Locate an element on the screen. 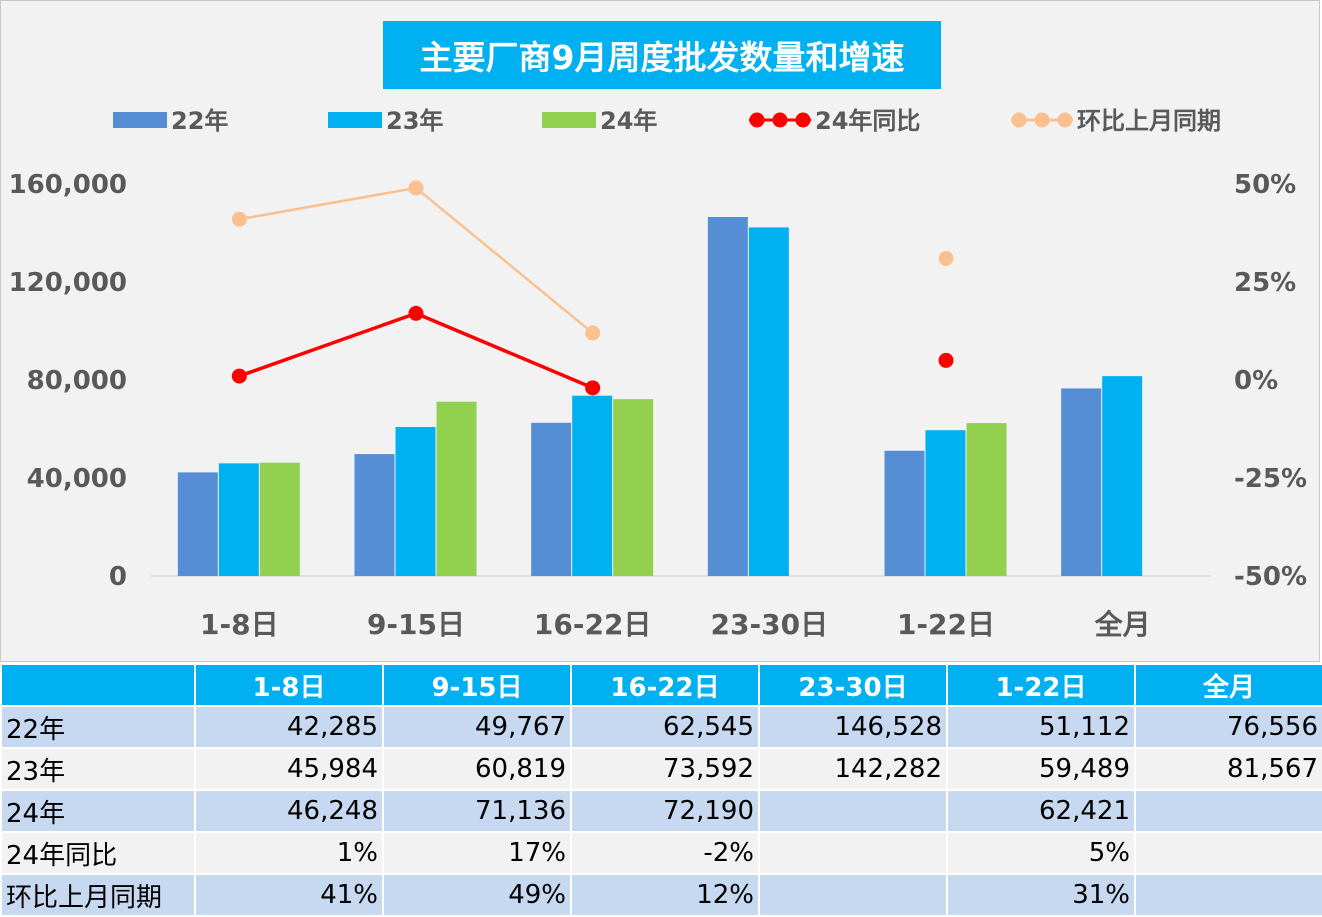 The width and height of the screenshot is (1322, 917). y-left-tick-label: 0 is located at coordinates (118, 577).